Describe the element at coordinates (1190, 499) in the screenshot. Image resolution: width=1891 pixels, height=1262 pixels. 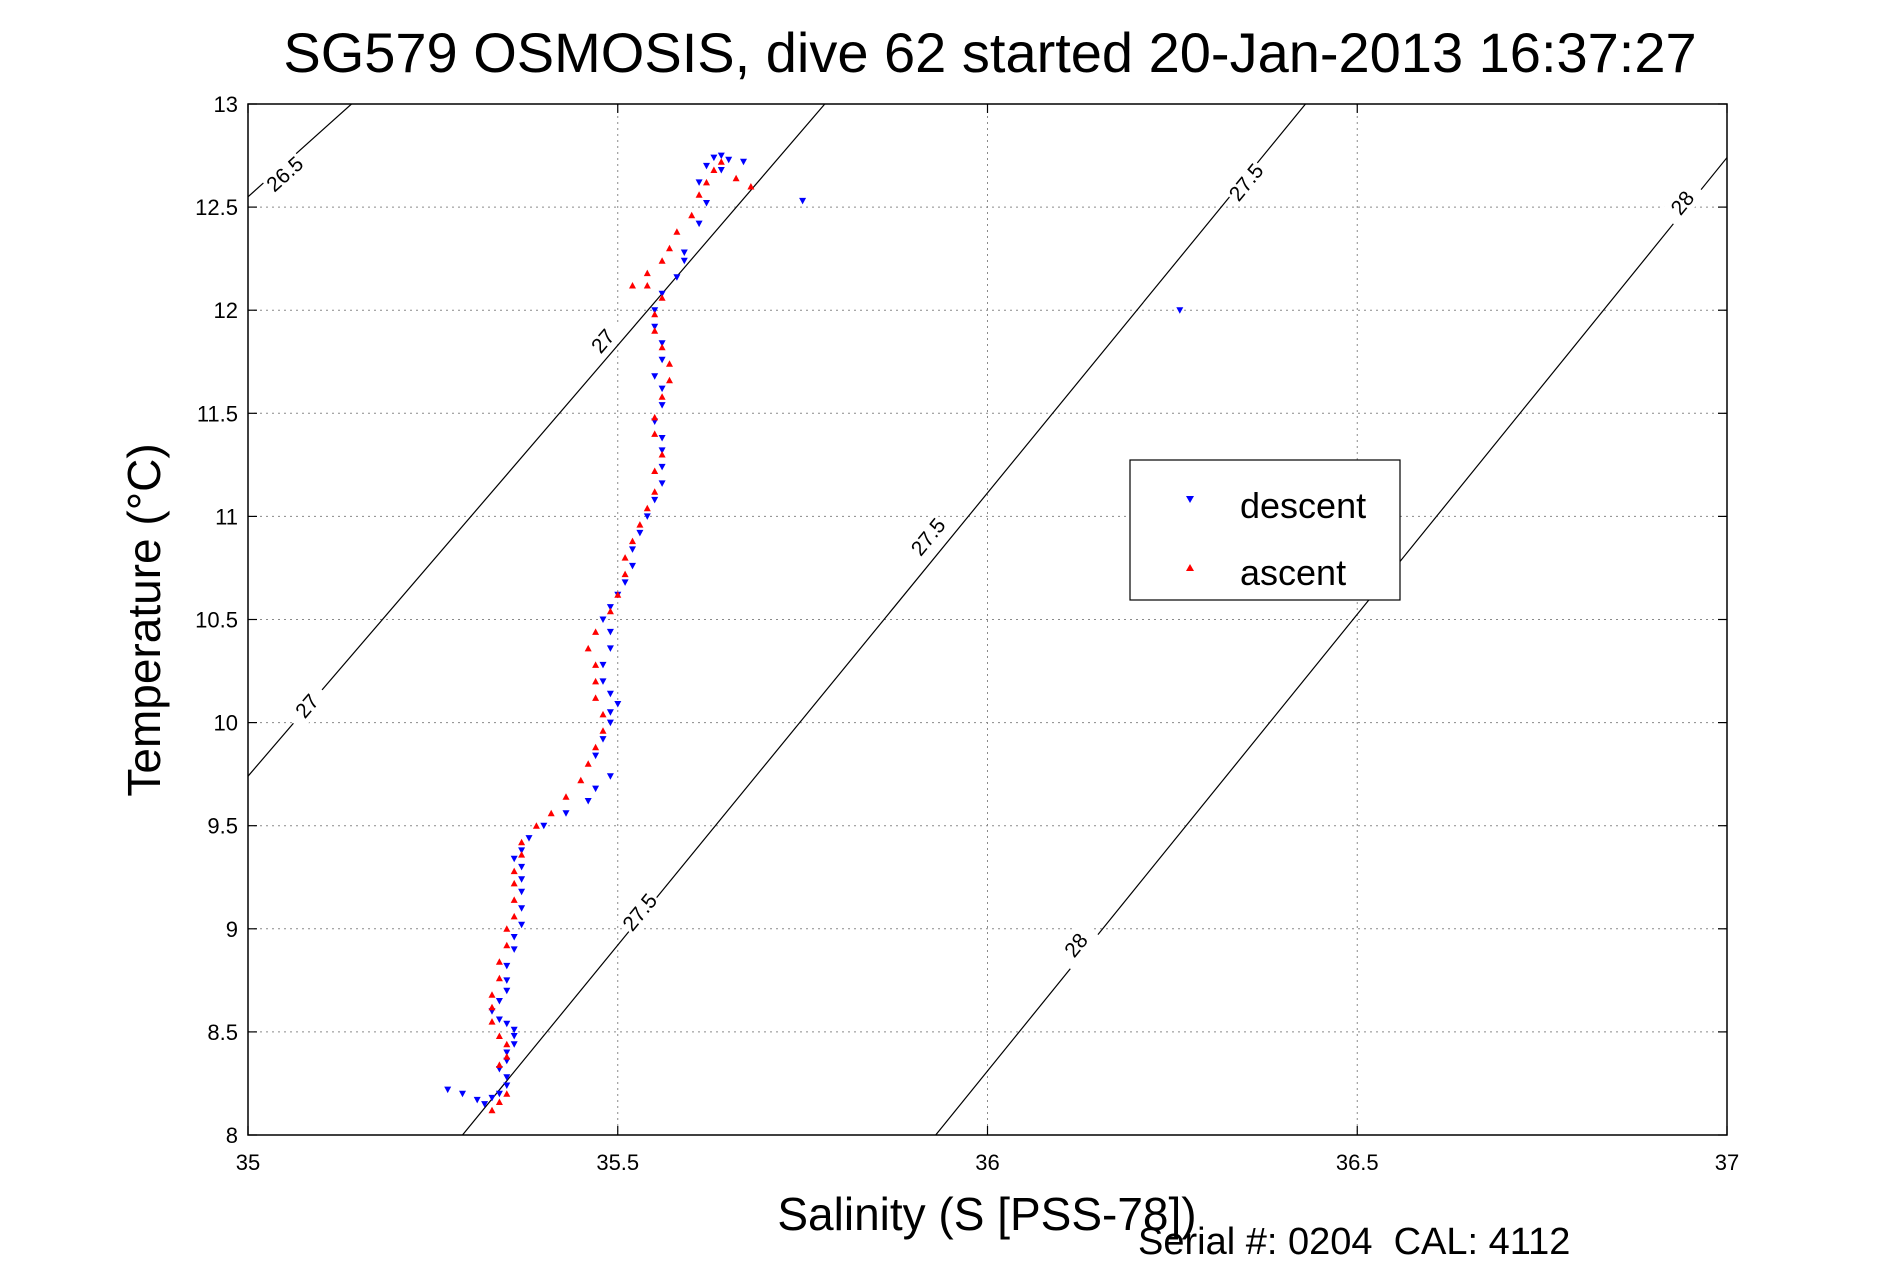
I see `legend-descent-marker` at that location.